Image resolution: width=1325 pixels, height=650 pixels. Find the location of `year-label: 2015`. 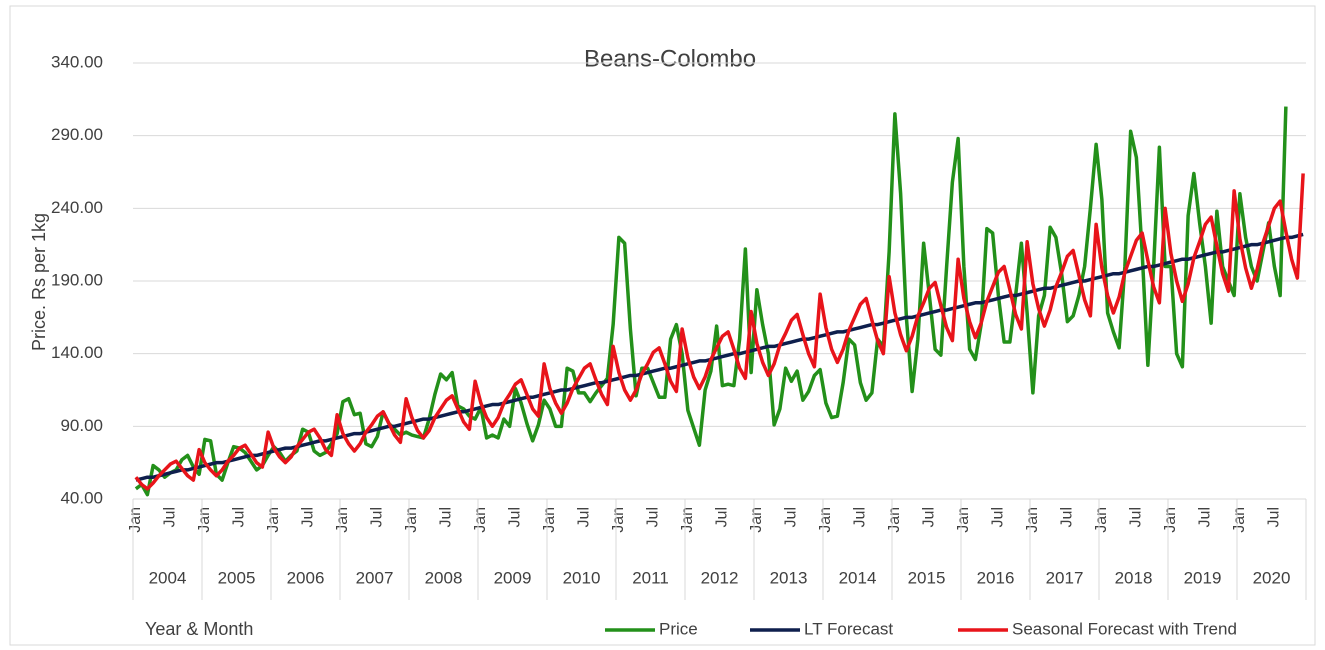

year-label: 2015 is located at coordinates (927, 577).